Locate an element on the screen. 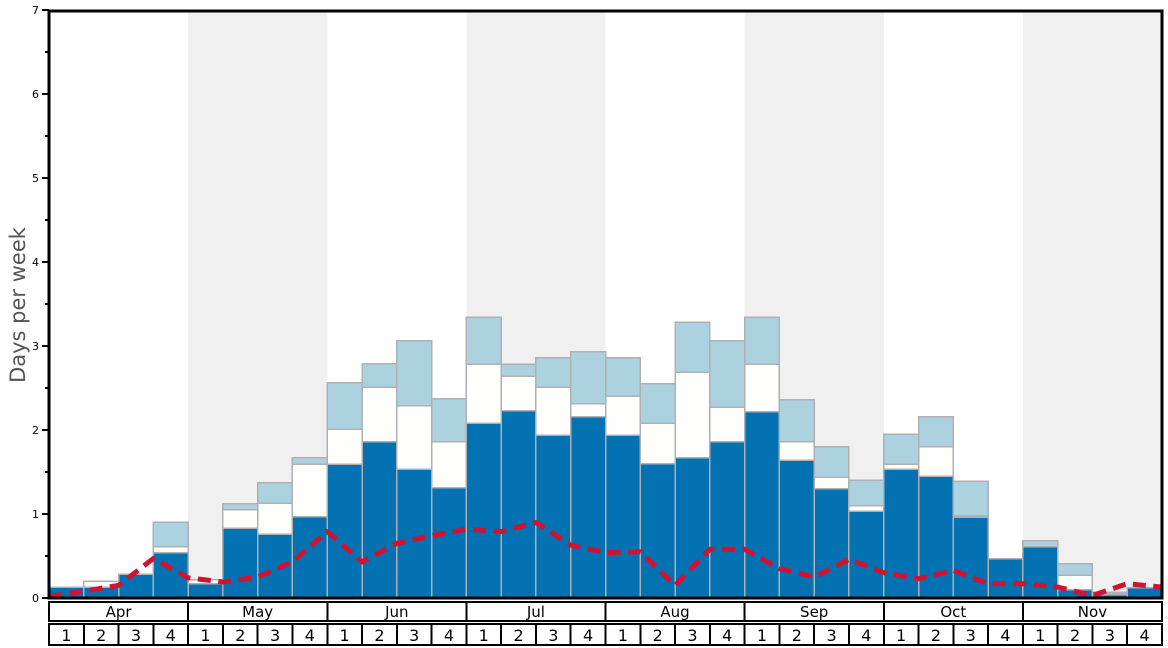  y-tick-labels: 0 1 2 3 4 5 6 7 is located at coordinates (35, 304).